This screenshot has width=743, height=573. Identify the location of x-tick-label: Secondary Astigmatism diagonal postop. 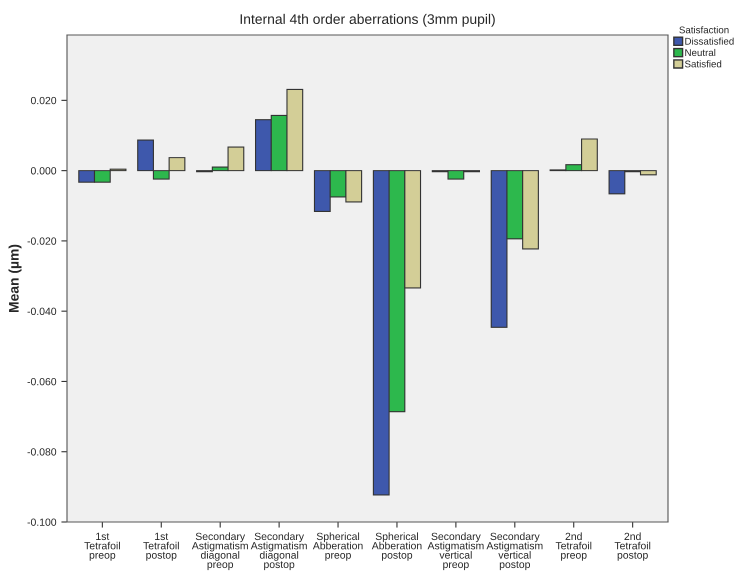
(278, 551).